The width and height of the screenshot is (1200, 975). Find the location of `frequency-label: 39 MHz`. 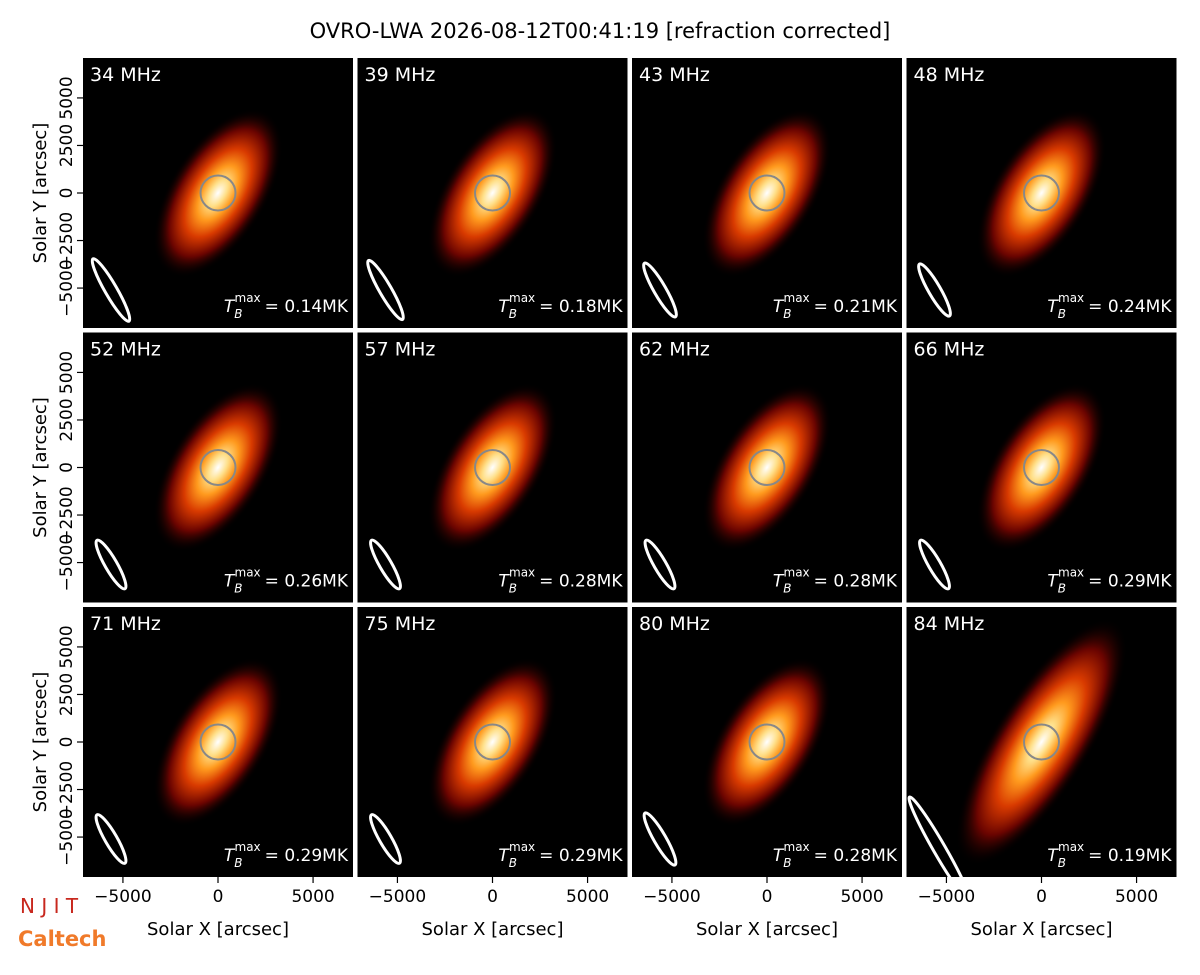

frequency-label: 39 MHz is located at coordinates (400, 75).